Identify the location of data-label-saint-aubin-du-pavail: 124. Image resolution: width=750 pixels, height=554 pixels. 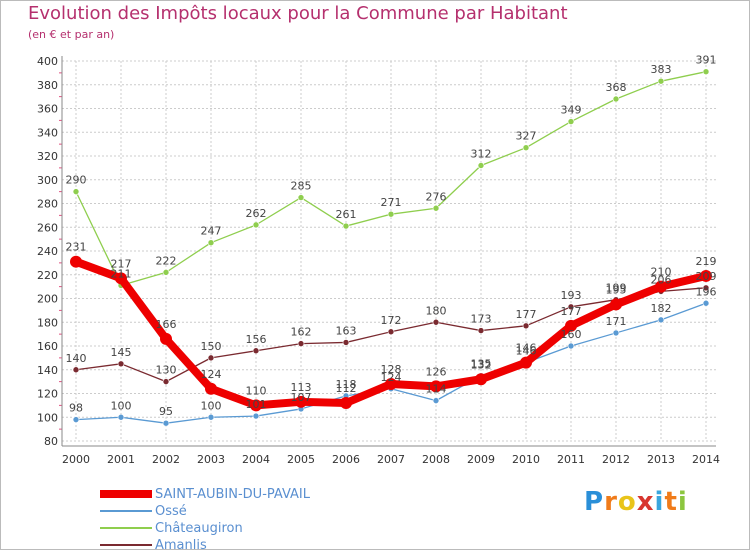
(211, 374).